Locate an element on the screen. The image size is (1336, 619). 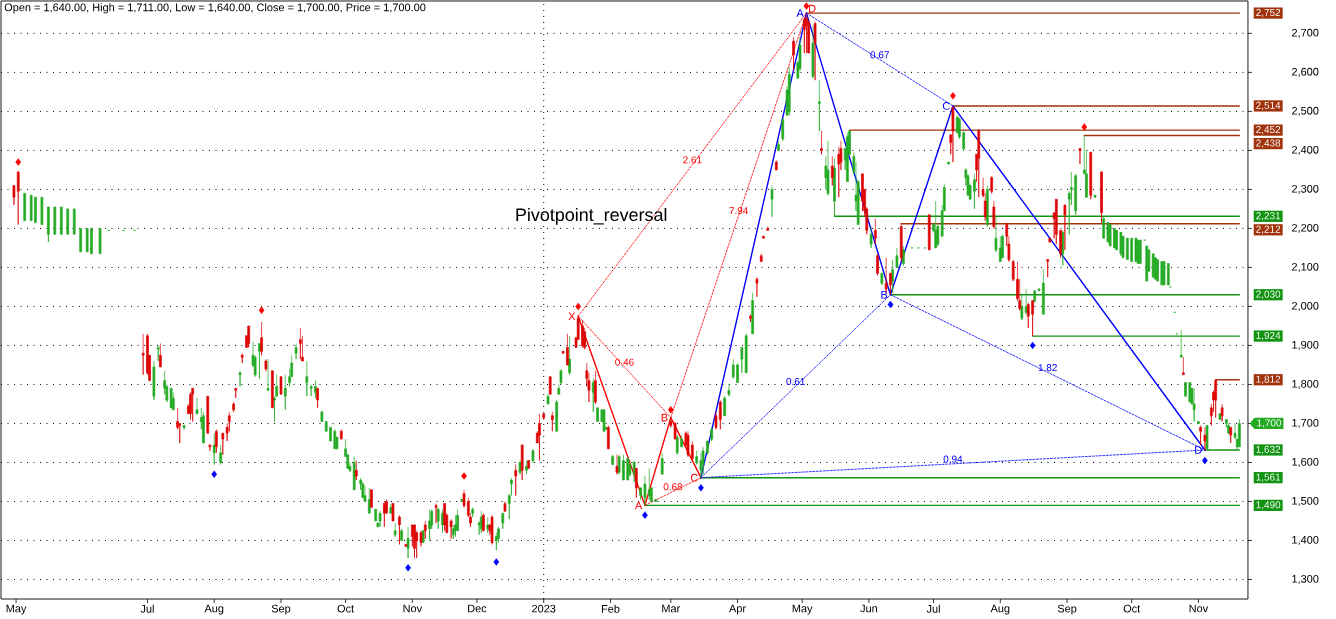
series-label: 0.67 is located at coordinates (879, 55).